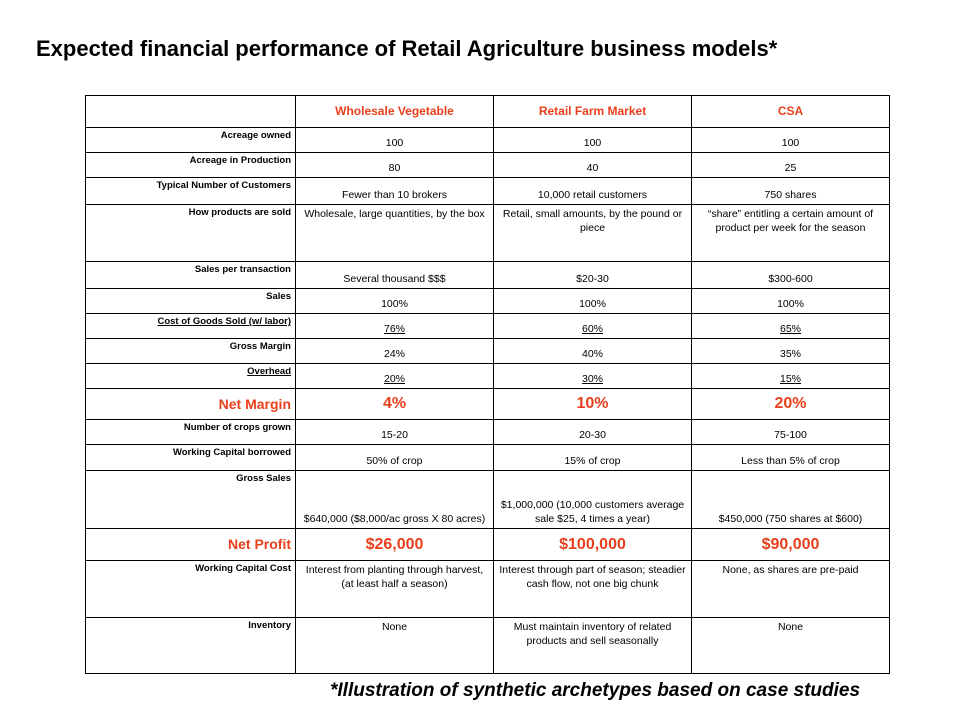 The height and width of the screenshot is (720, 960). Describe the element at coordinates (190, 140) in the screenshot. I see `row-label: Acreage owned` at that location.